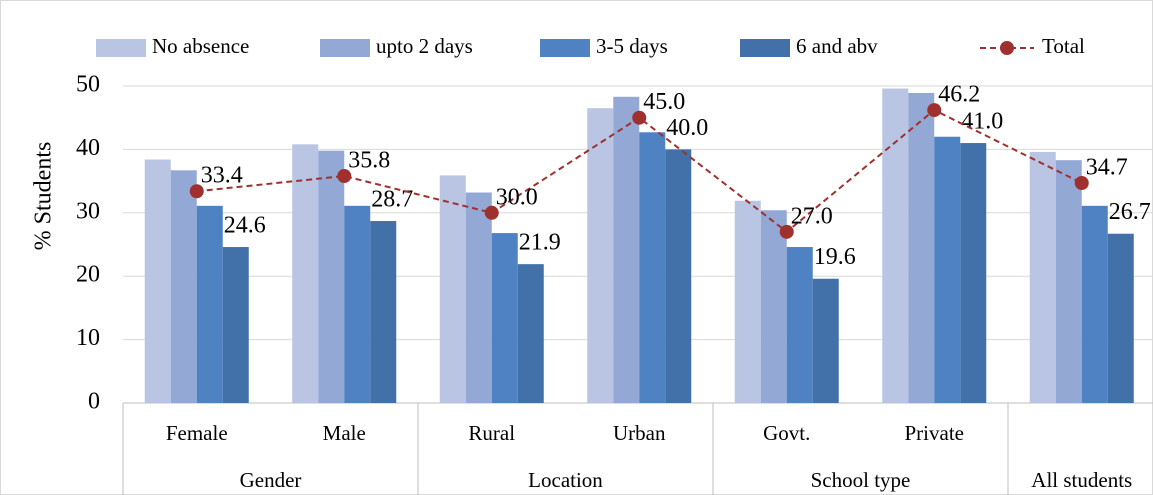  Describe the element at coordinates (88, 211) in the screenshot. I see `y-tick-label: 30` at that location.